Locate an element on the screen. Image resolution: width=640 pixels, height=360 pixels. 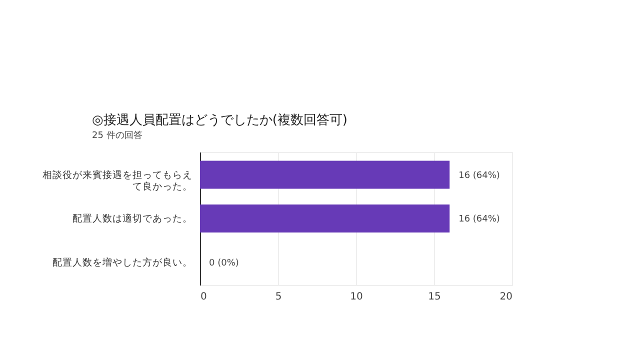
x-tick-label: 20 is located at coordinates (506, 297).